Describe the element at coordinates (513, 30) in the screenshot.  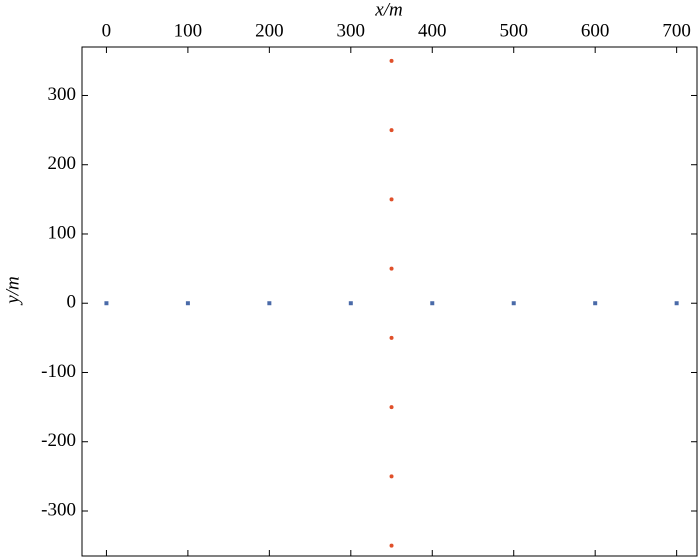
I see `x-tick-label: 500` at that location.